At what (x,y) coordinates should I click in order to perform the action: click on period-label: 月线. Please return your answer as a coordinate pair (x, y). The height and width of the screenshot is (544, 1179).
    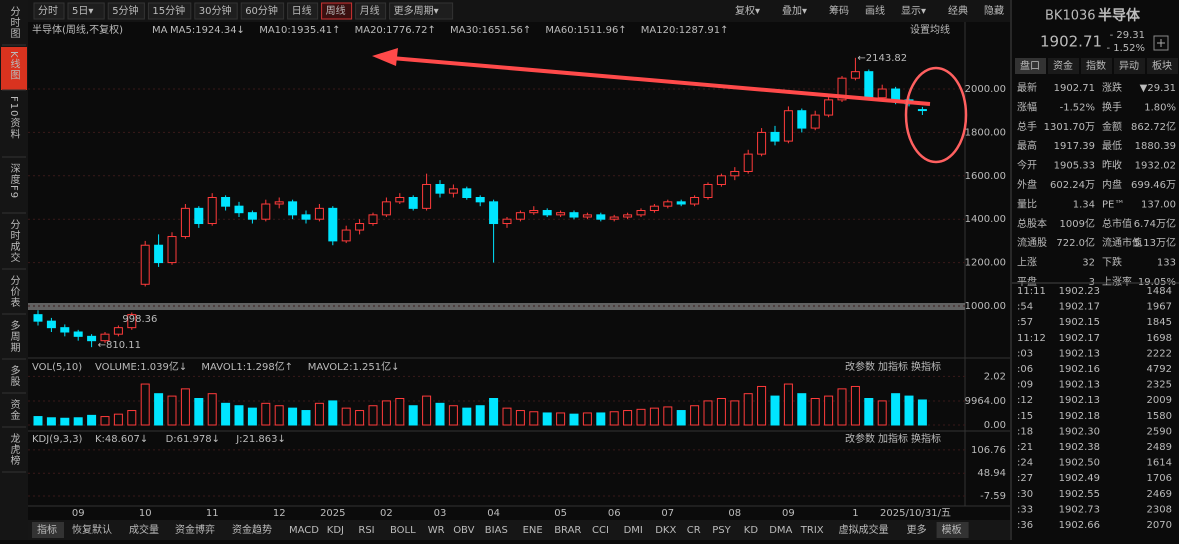
    Looking at the image, I should click on (370, 10).